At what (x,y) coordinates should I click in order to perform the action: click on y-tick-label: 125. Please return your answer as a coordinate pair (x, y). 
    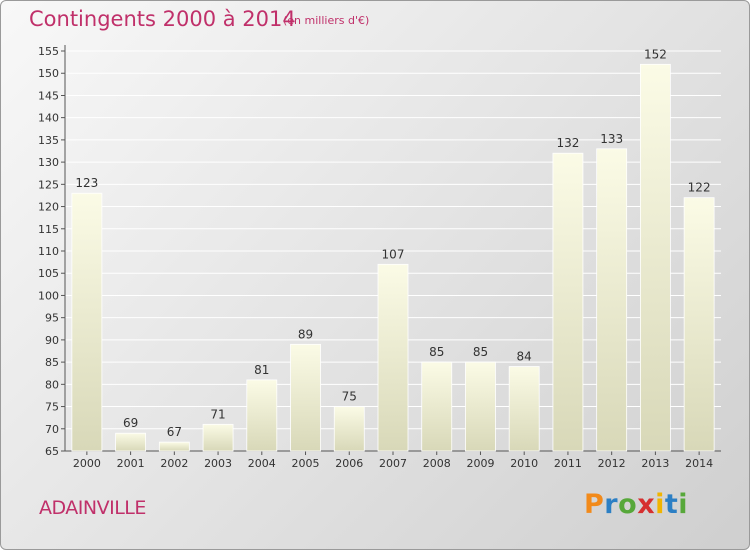
    Looking at the image, I should click on (48, 184).